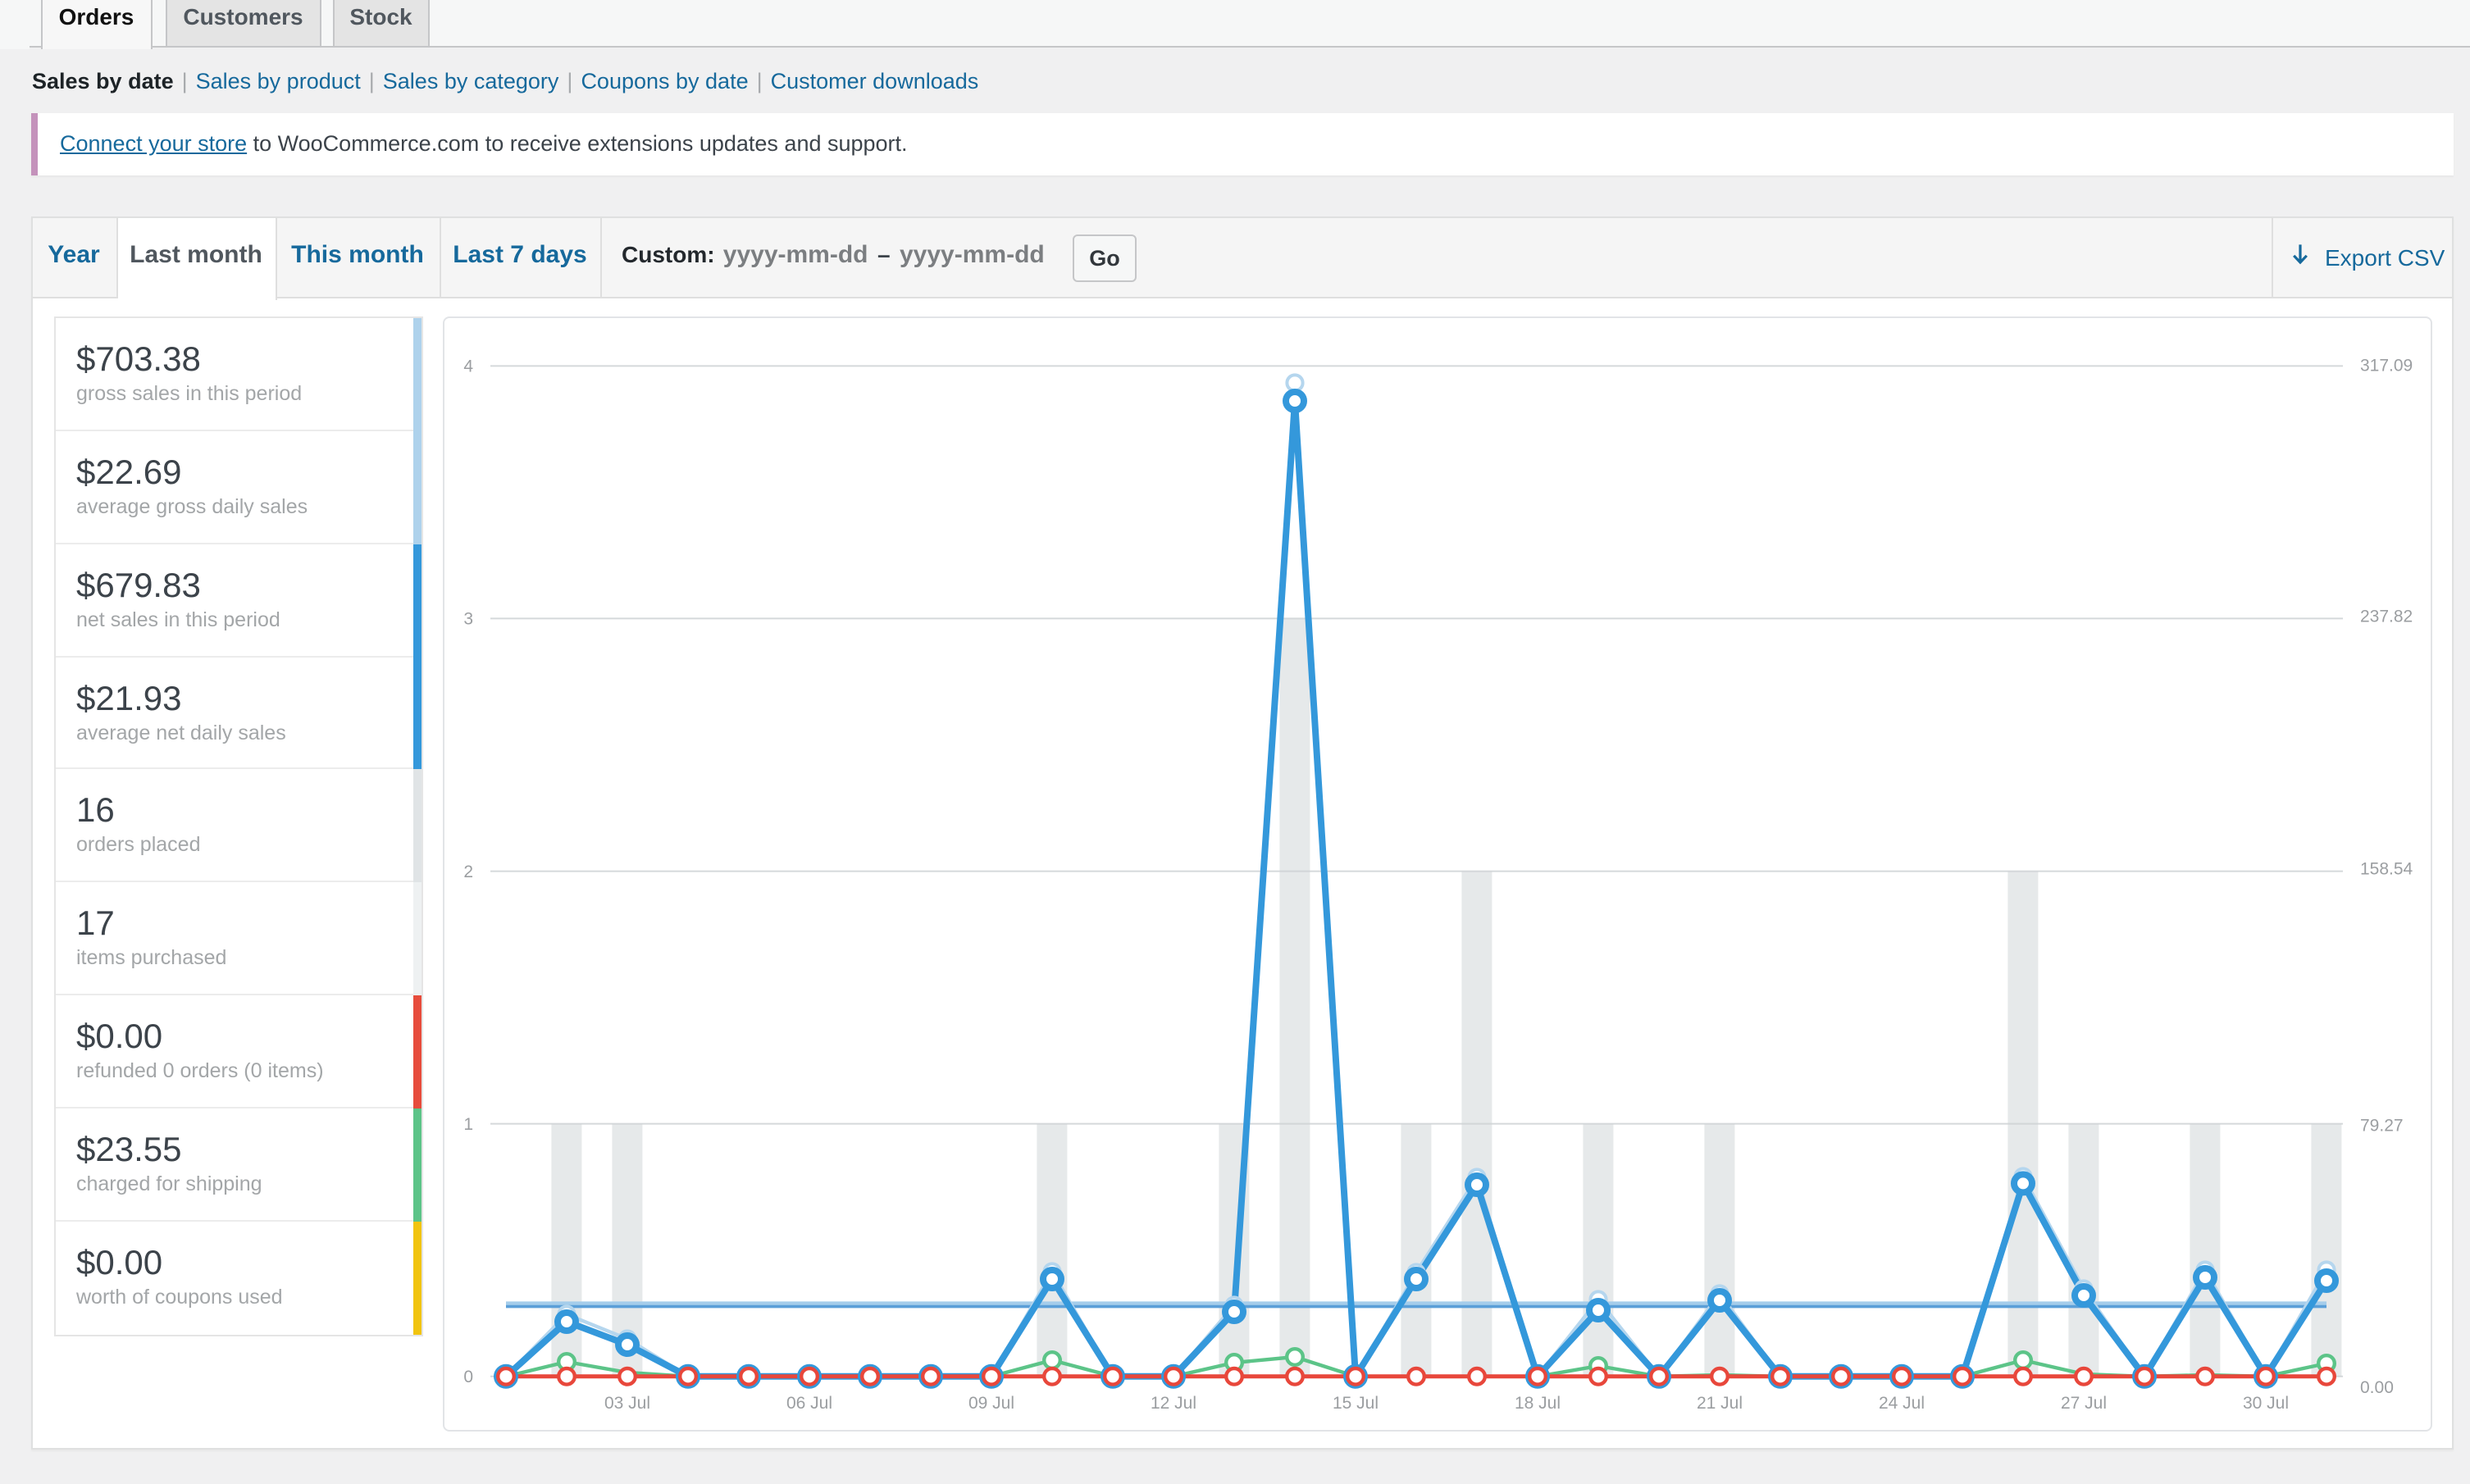 The image size is (2470, 1484). What do you see at coordinates (1356, 1403) in the screenshot?
I see `svg-text: 15 Jul` at bounding box center [1356, 1403].